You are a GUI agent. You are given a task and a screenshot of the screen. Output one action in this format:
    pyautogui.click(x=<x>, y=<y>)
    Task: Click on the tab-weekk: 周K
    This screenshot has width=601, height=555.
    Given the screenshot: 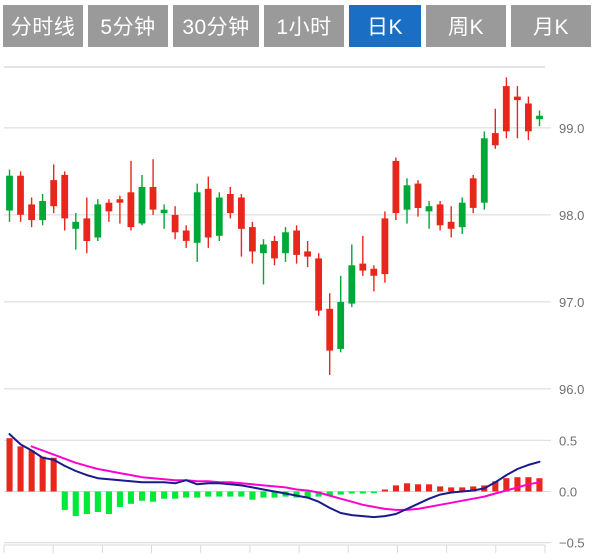 What is the action you would take?
    pyautogui.click(x=466, y=26)
    